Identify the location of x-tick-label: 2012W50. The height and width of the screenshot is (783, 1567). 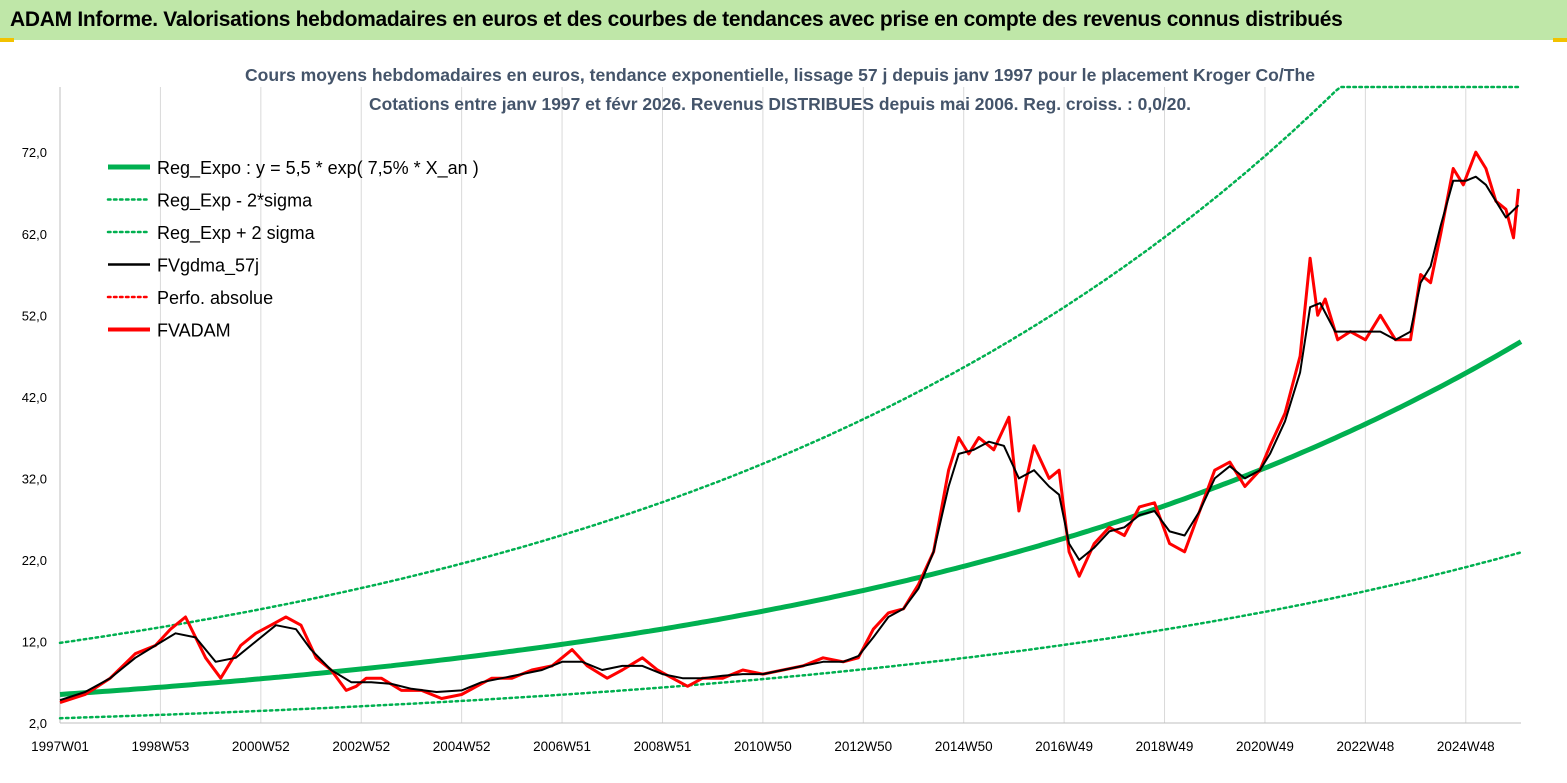
(863, 746).